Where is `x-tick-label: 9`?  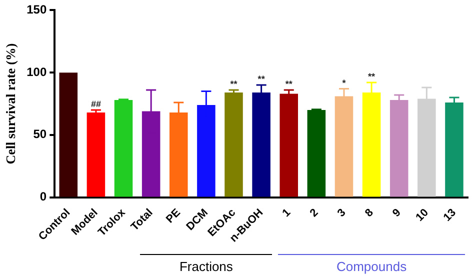
x-tick-label: 9 is located at coordinates (397, 213).